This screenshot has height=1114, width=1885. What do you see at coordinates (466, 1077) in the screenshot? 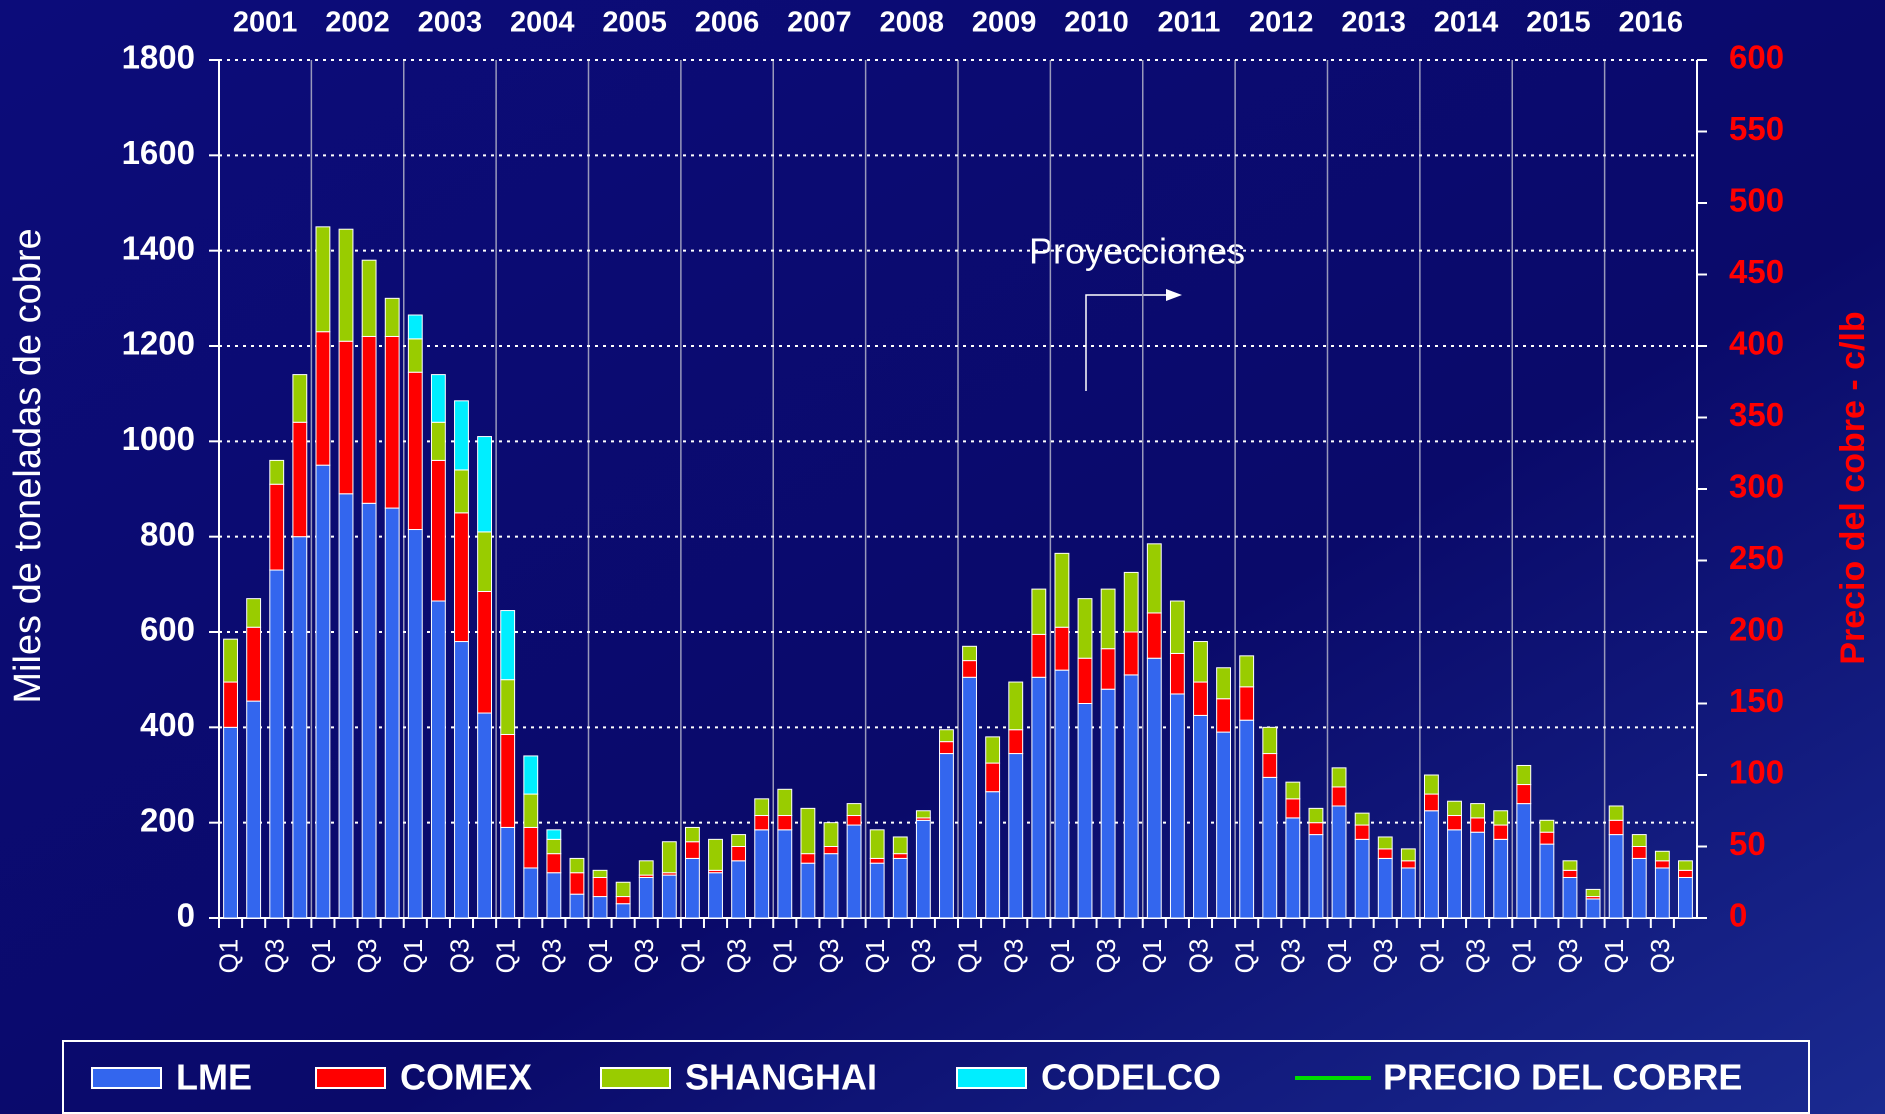
I see `legend-label: COMEX` at bounding box center [466, 1077].